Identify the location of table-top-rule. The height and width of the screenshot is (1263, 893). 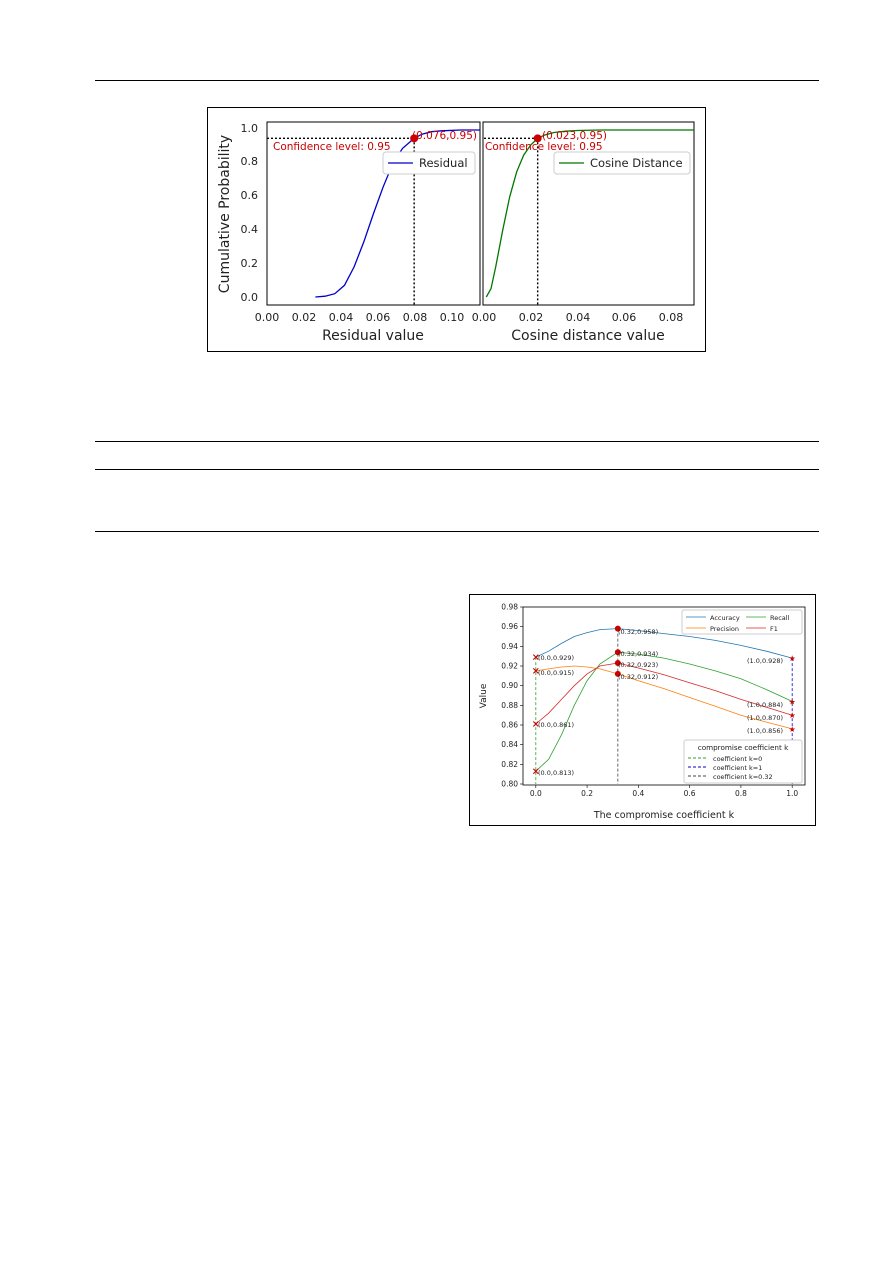
(457, 441).